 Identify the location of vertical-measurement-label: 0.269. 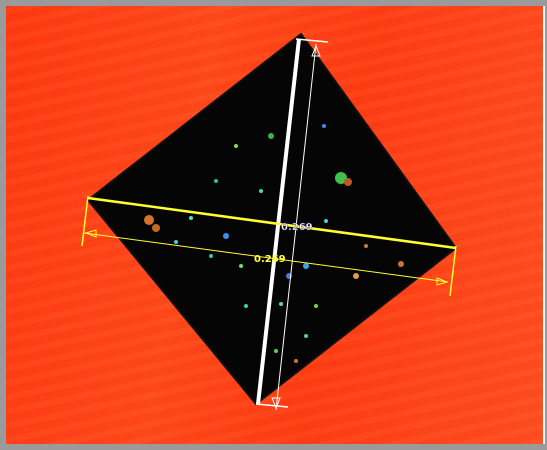
(297, 227).